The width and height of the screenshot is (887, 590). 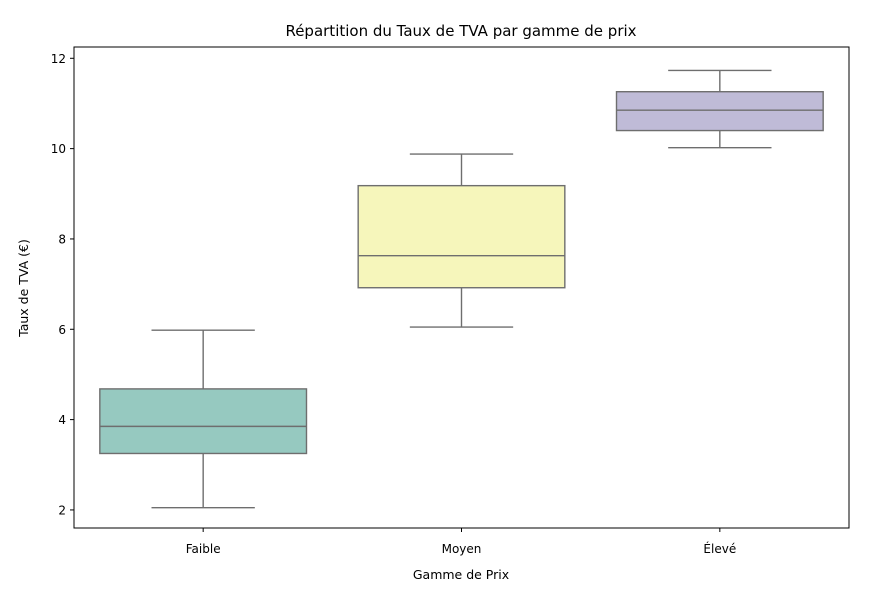 I want to click on x-tick-label: Élevé, so click(x=719, y=548).